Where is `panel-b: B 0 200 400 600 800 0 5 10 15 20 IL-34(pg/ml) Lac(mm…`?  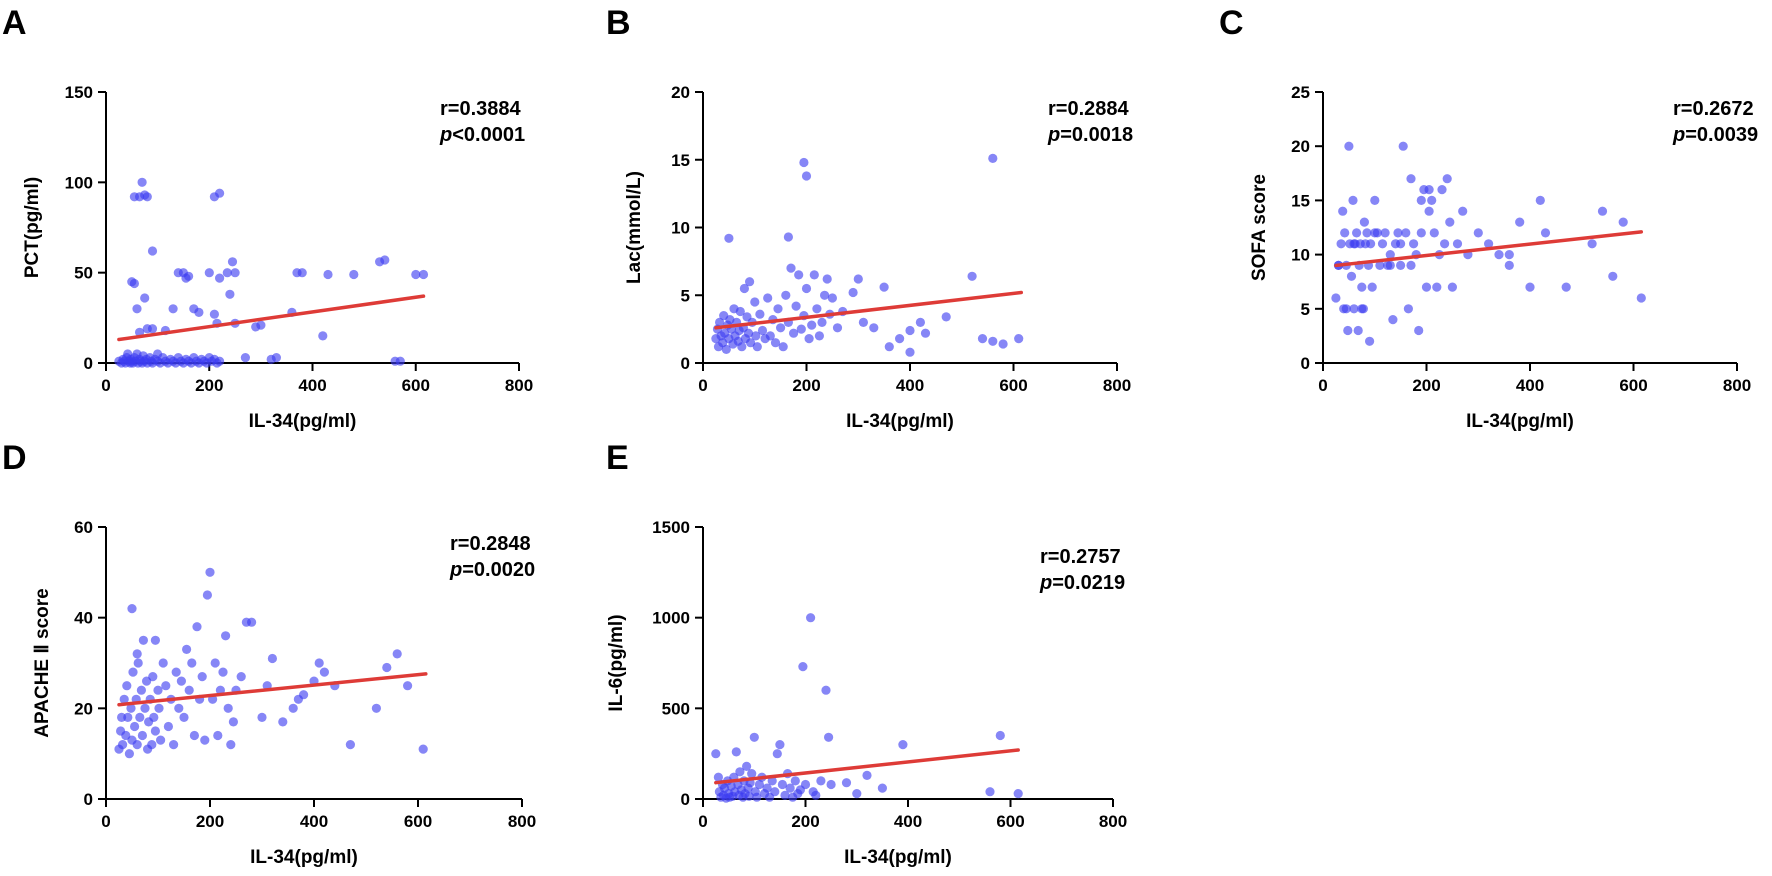
panel-b: B 0 200 400 600 800 0 5 10 15 20 IL-34(pg/ml) Lac(mm… is located at coordinates (869, 218).